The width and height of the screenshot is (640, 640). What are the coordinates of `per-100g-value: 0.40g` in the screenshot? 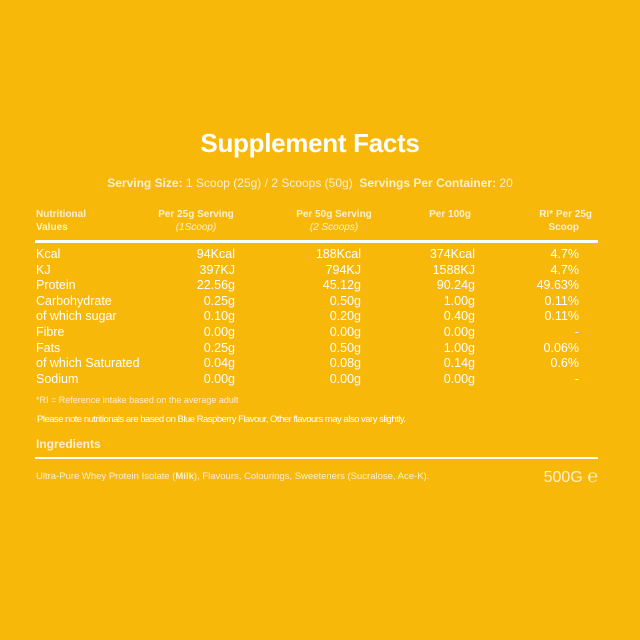 It's located at (459, 316).